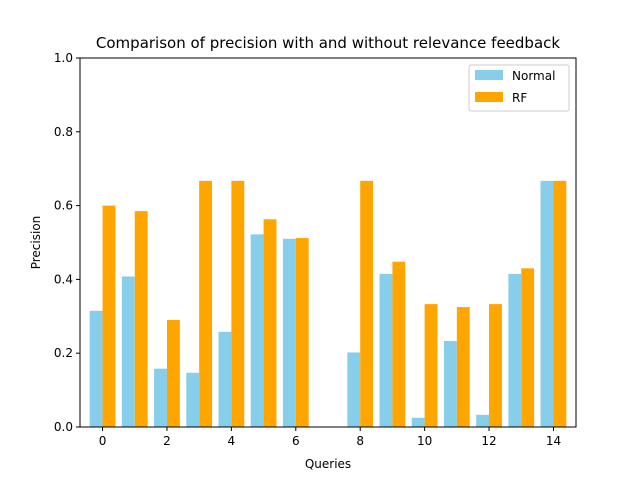  I want to click on y-axis-label: Precision, so click(36, 243).